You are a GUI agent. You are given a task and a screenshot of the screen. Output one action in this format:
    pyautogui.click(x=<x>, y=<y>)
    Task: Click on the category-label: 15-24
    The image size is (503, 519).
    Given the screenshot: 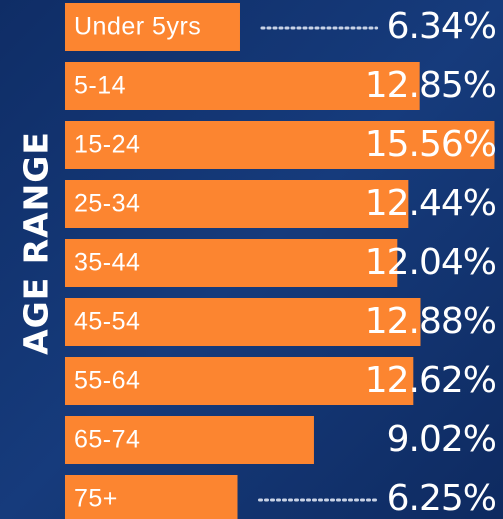 What is the action you would take?
    pyautogui.click(x=107, y=145)
    